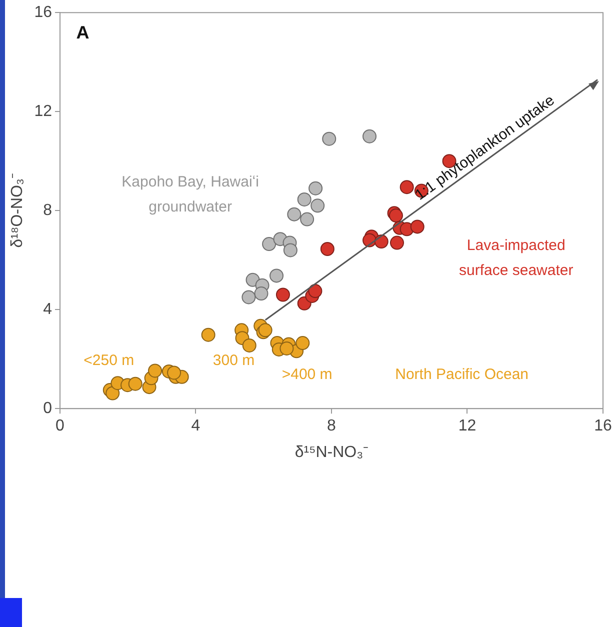 The image size is (615, 627). Describe the element at coordinates (43, 111) in the screenshot. I see `y-tick-label: 12` at that location.